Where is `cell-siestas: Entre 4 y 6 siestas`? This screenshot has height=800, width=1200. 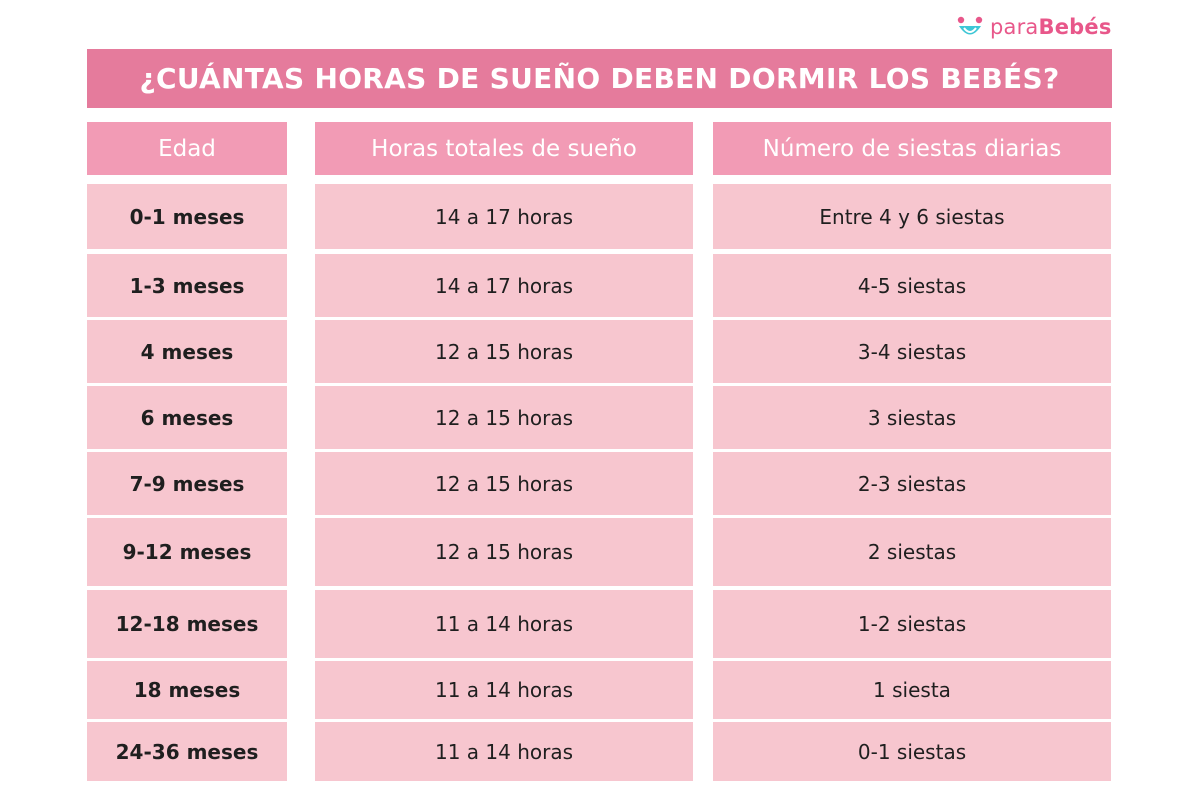 cell-siestas: Entre 4 y 6 siestas is located at coordinates (912, 216).